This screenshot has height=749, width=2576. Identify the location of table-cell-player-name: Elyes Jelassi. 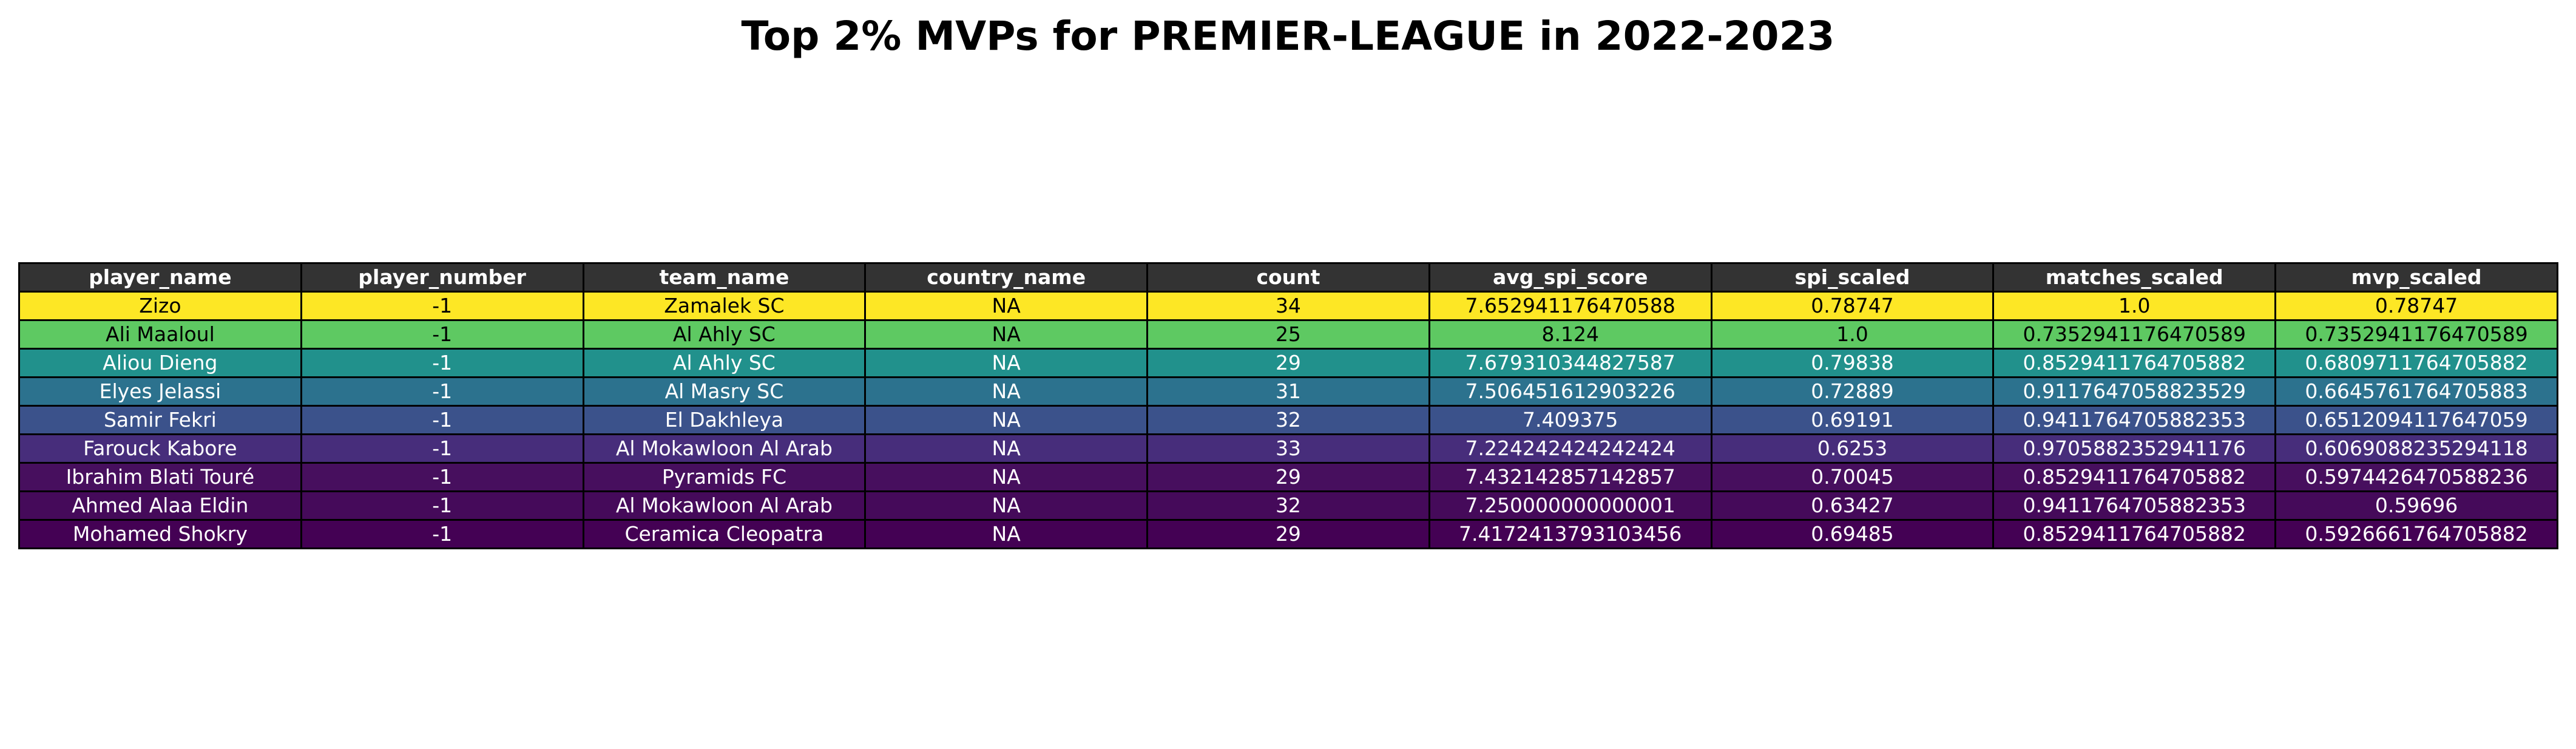
(160, 391).